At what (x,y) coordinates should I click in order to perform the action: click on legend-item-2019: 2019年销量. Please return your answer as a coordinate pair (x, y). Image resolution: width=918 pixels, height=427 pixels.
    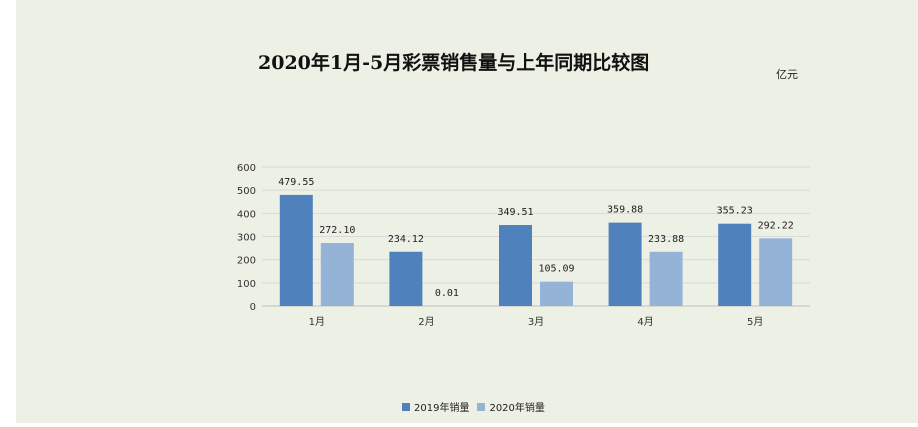
    Looking at the image, I should click on (435, 406).